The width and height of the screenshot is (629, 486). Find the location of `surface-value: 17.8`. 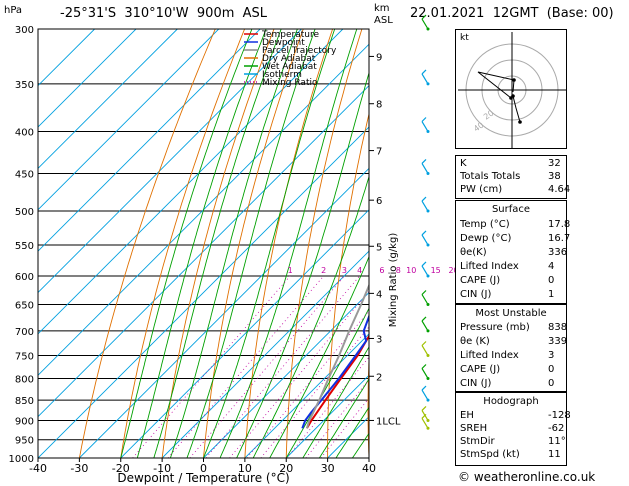

surface-value: 17.8 is located at coordinates (559, 224).